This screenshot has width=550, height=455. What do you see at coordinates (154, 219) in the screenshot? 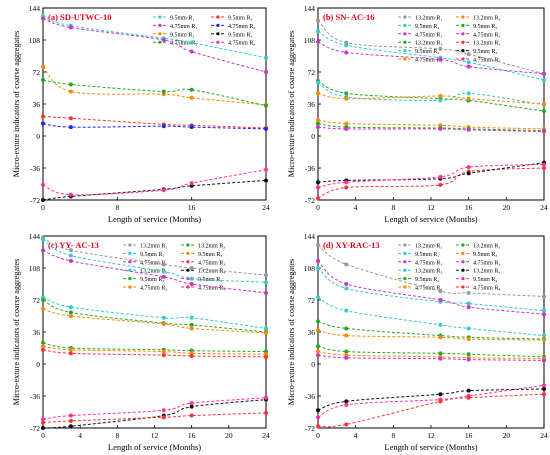
I see `x-axis-label: Length of service (Months)` at bounding box center [154, 219].